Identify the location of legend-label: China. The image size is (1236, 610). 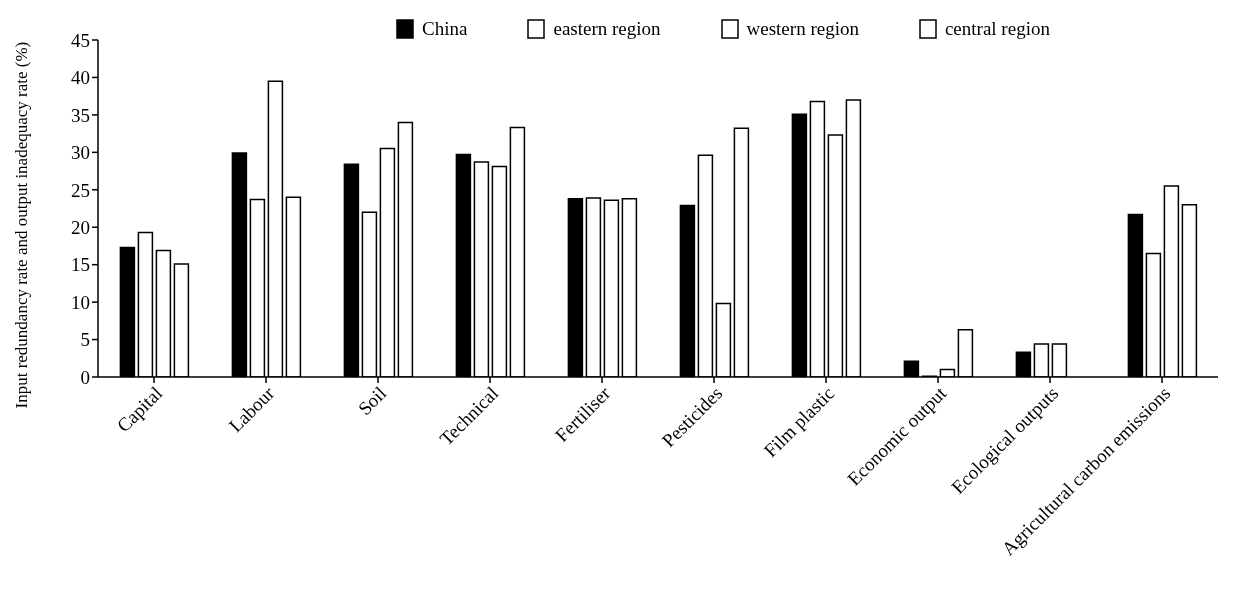
(444, 29).